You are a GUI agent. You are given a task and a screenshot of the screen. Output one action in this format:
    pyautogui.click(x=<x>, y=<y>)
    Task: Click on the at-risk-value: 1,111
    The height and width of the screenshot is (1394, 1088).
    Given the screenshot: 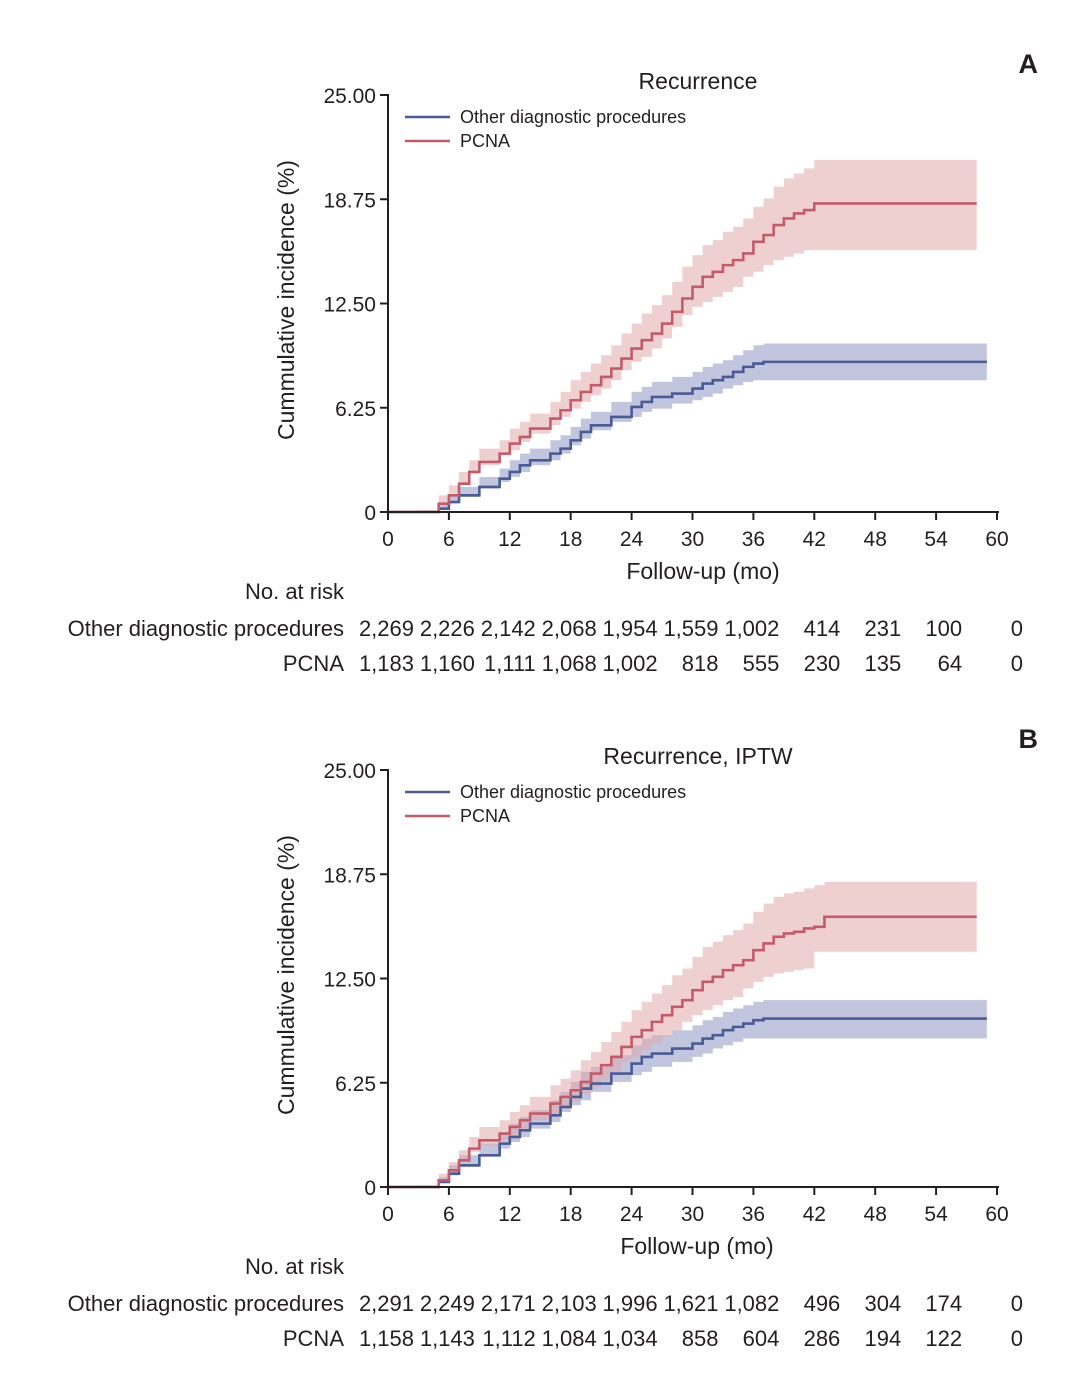 What is the action you would take?
    pyautogui.click(x=510, y=663)
    